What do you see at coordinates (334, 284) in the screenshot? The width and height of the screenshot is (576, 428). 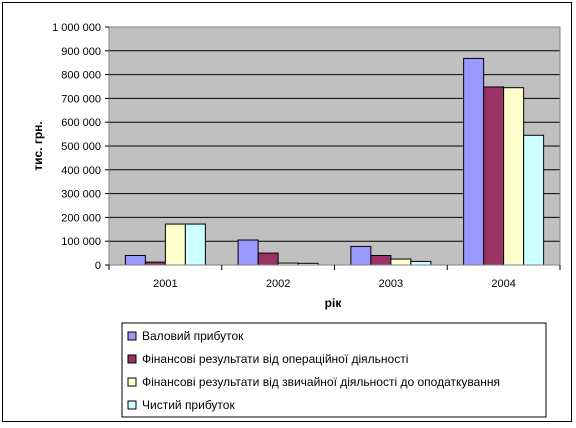 I see `x-tick-labels: 2001 2002 2003 2004` at bounding box center [334, 284].